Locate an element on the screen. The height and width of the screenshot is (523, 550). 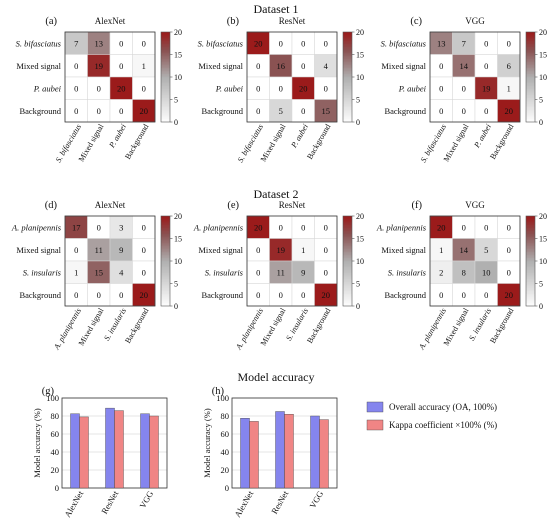
y-tick-label: 20 is located at coordinates (55, 470).